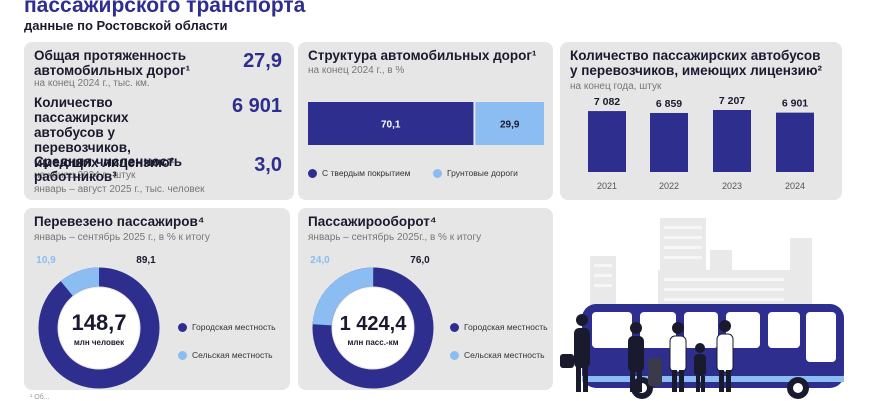 The image size is (870, 401). What do you see at coordinates (46, 260) in the screenshot?
I see `passengers-label-rural: 10,9` at bounding box center [46, 260].